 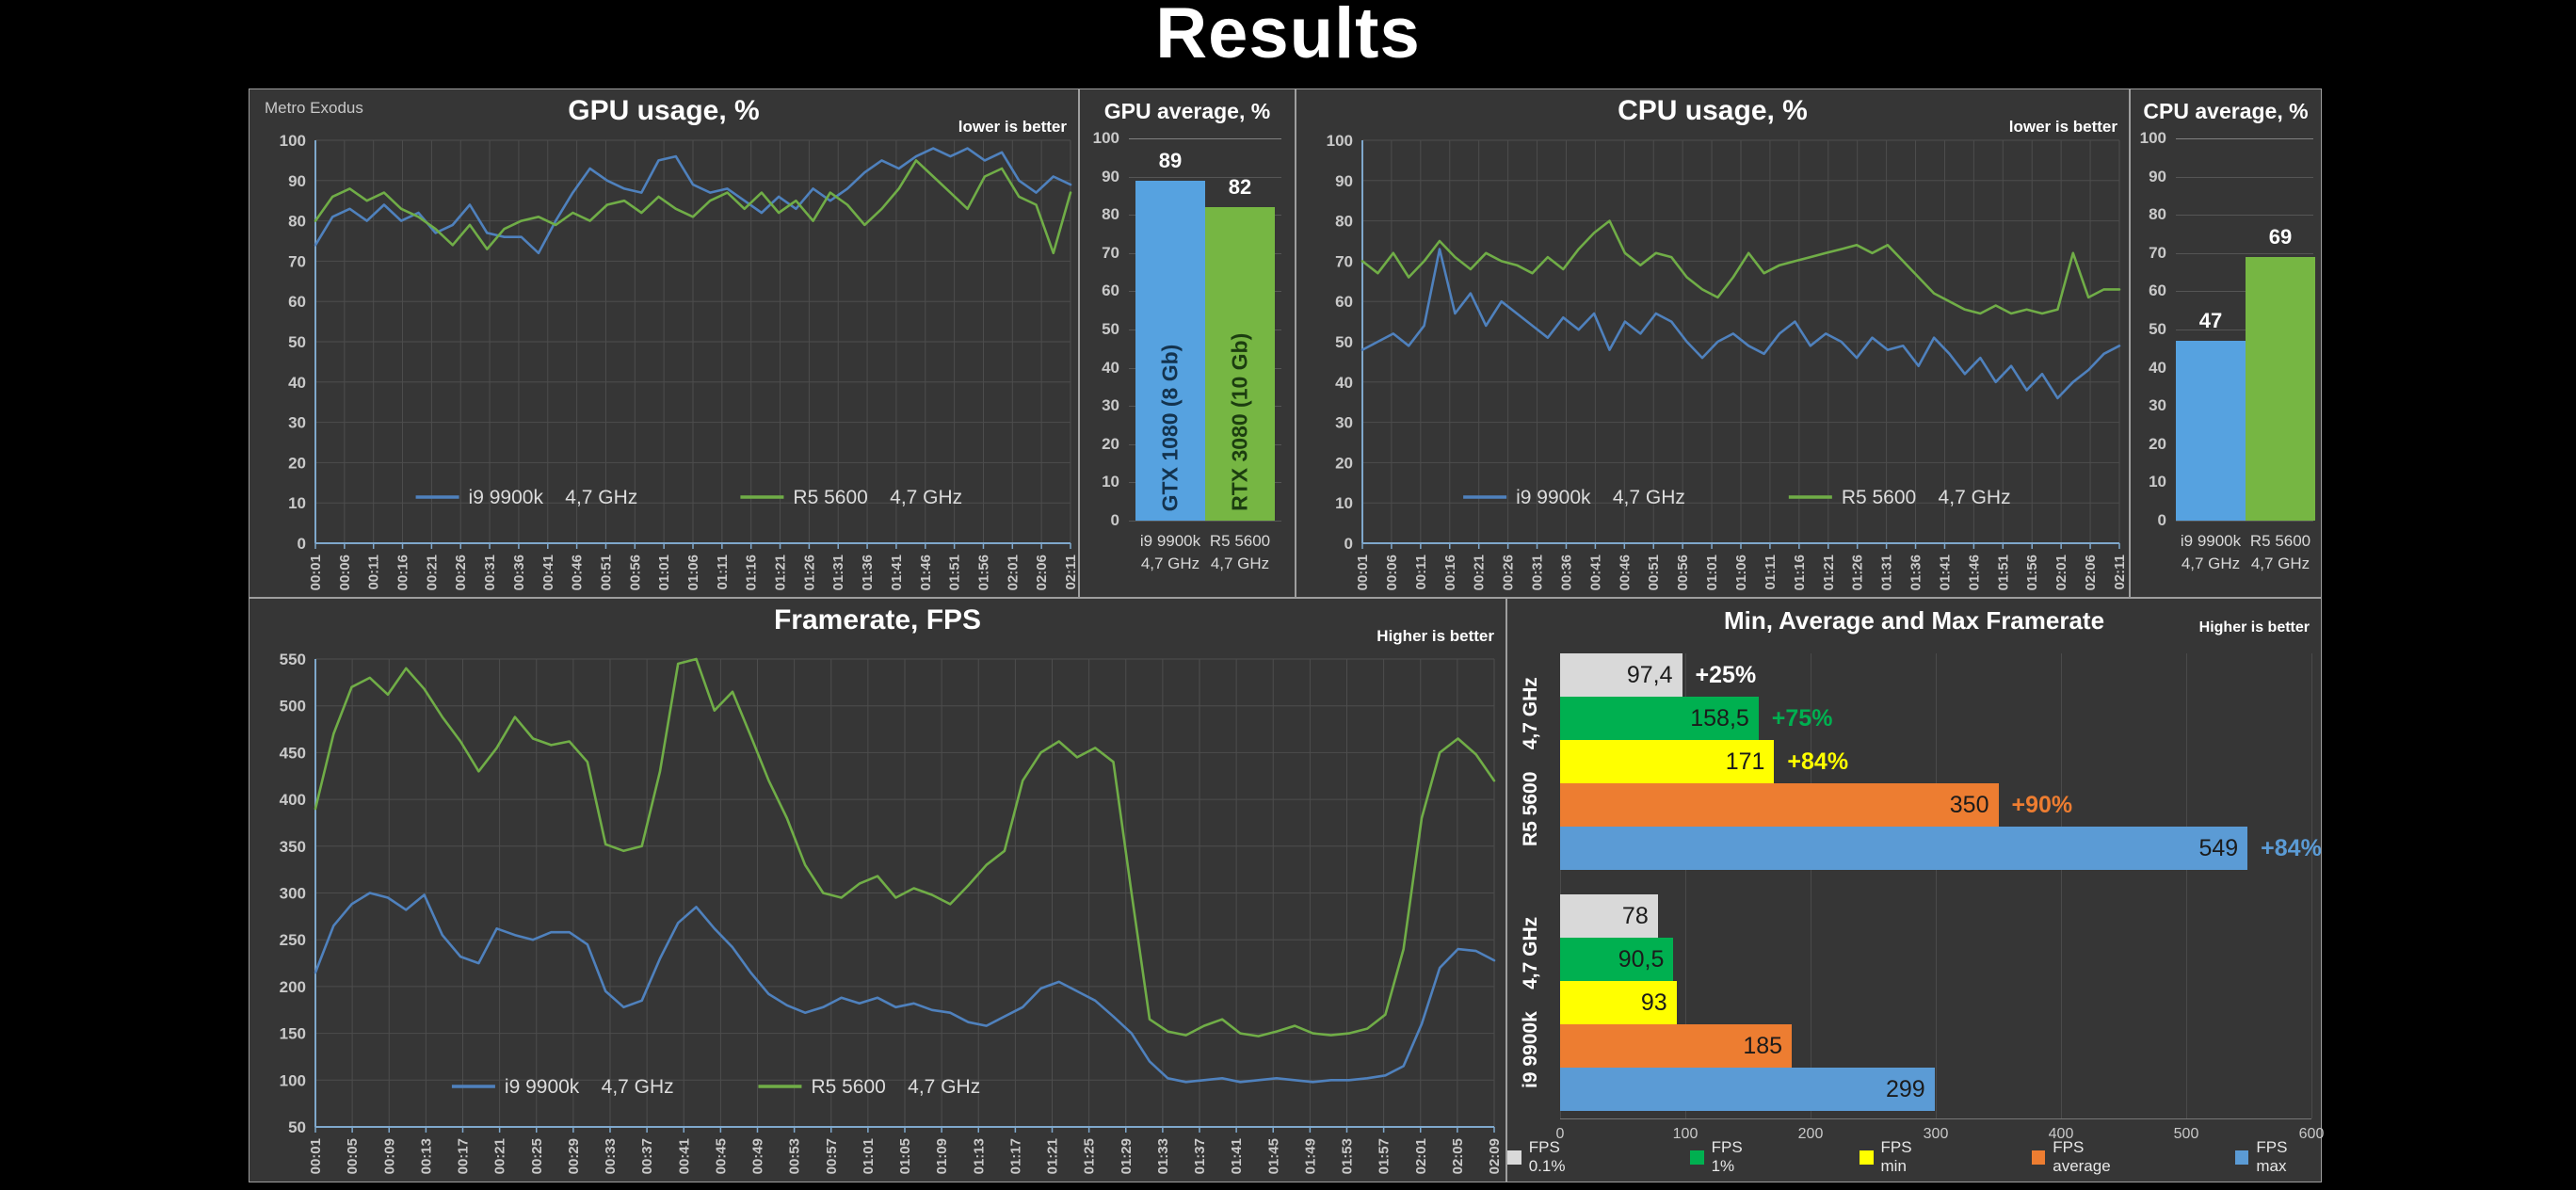 I want to click on hbar-FPS-average: 185, so click(x=1676, y=1046).